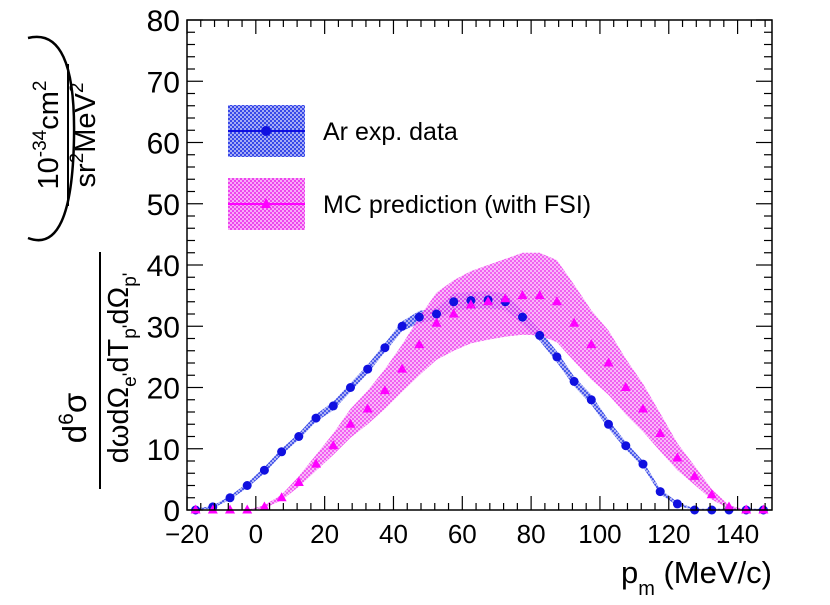 The image size is (830, 605). I want to click on y-title-unit-sr: sr, so click(86, 175).